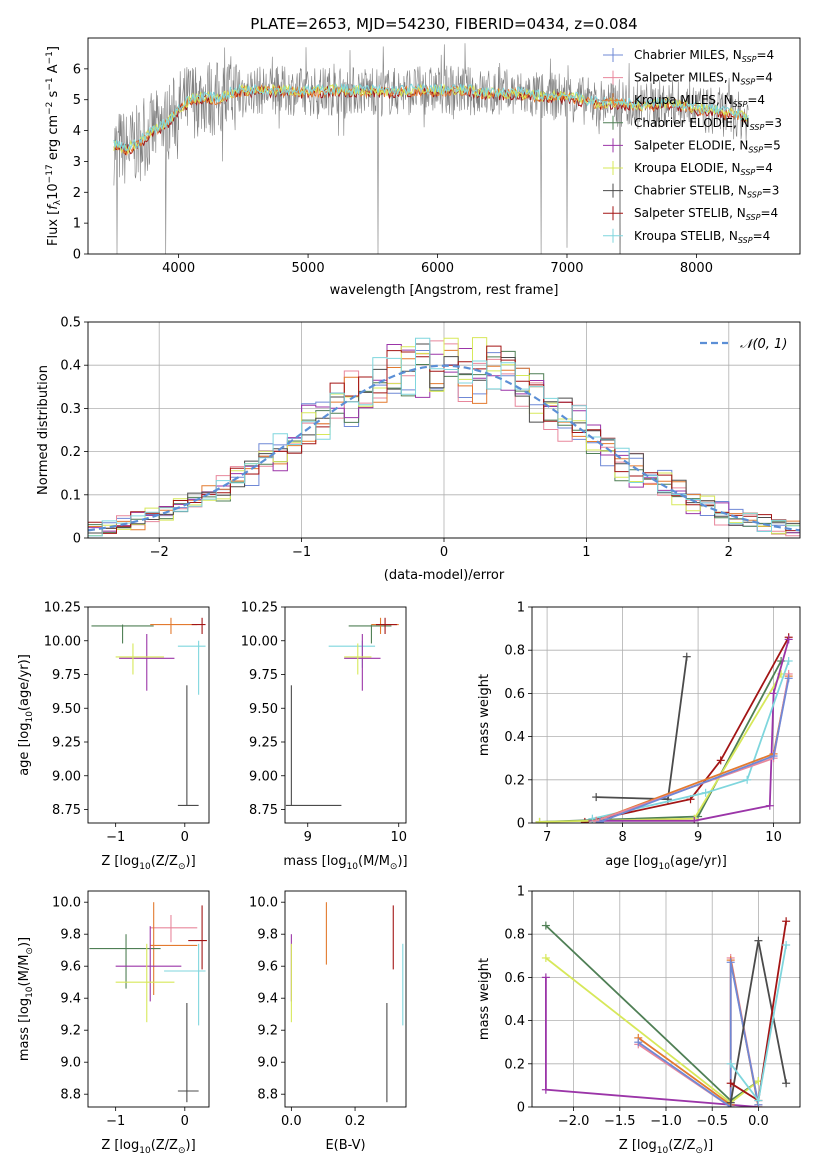 The width and height of the screenshot is (819, 1170). I want to click on spectrum-plot, so click(431, 148).